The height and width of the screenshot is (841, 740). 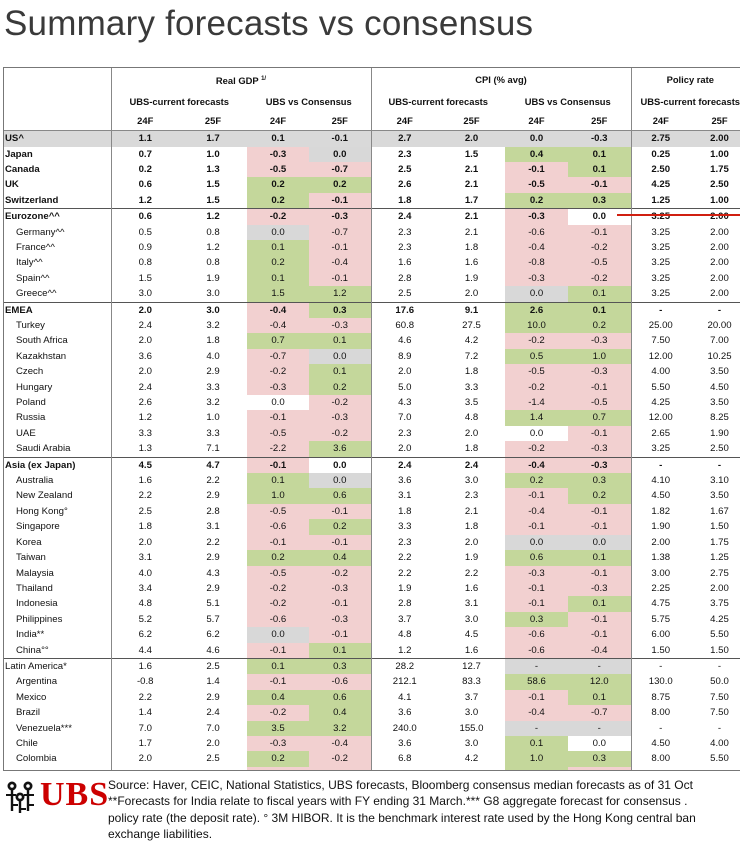 I want to click on country-label: Taiwan, so click(x=58, y=558).